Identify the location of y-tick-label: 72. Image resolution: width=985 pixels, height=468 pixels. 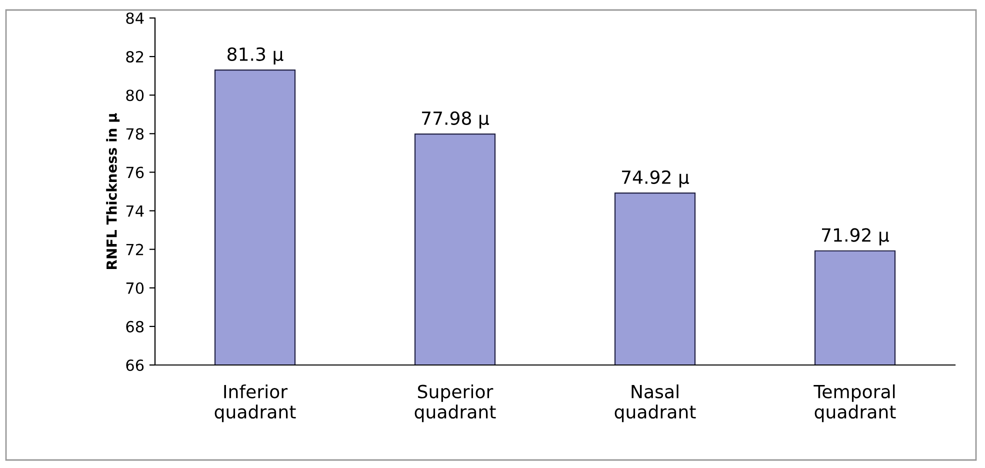
(135, 250).